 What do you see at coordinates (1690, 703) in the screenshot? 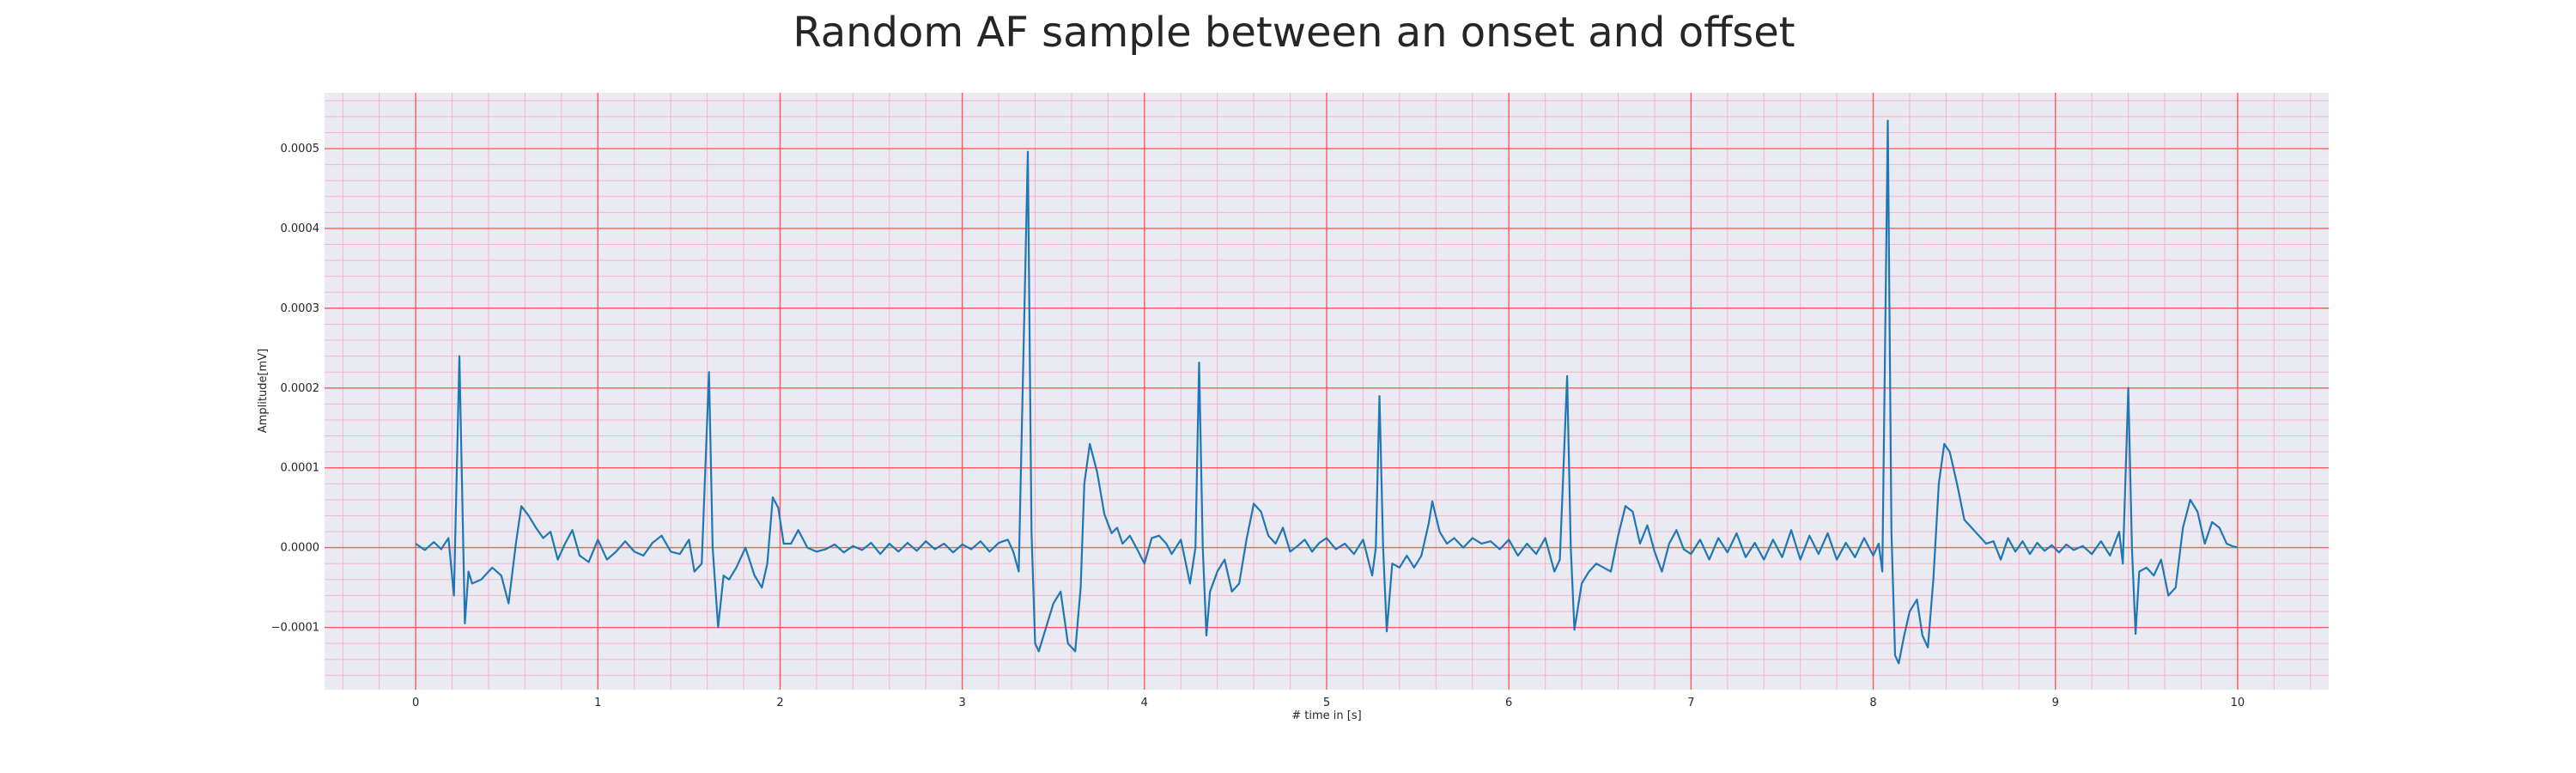
I see `x-tick-label: 7` at bounding box center [1690, 703].